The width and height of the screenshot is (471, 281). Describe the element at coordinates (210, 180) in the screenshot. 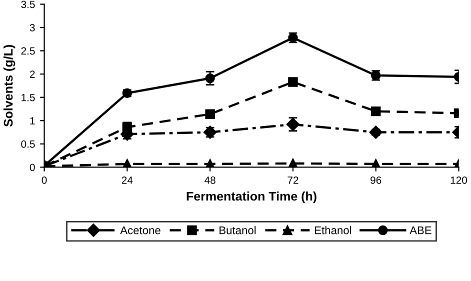

I see `x-tick-label: 48` at that location.